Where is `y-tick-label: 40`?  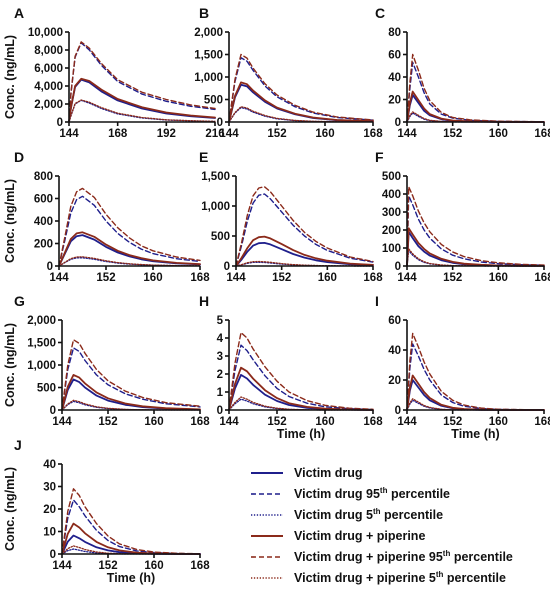 y-tick-label: 40 is located at coordinates (394, 78).